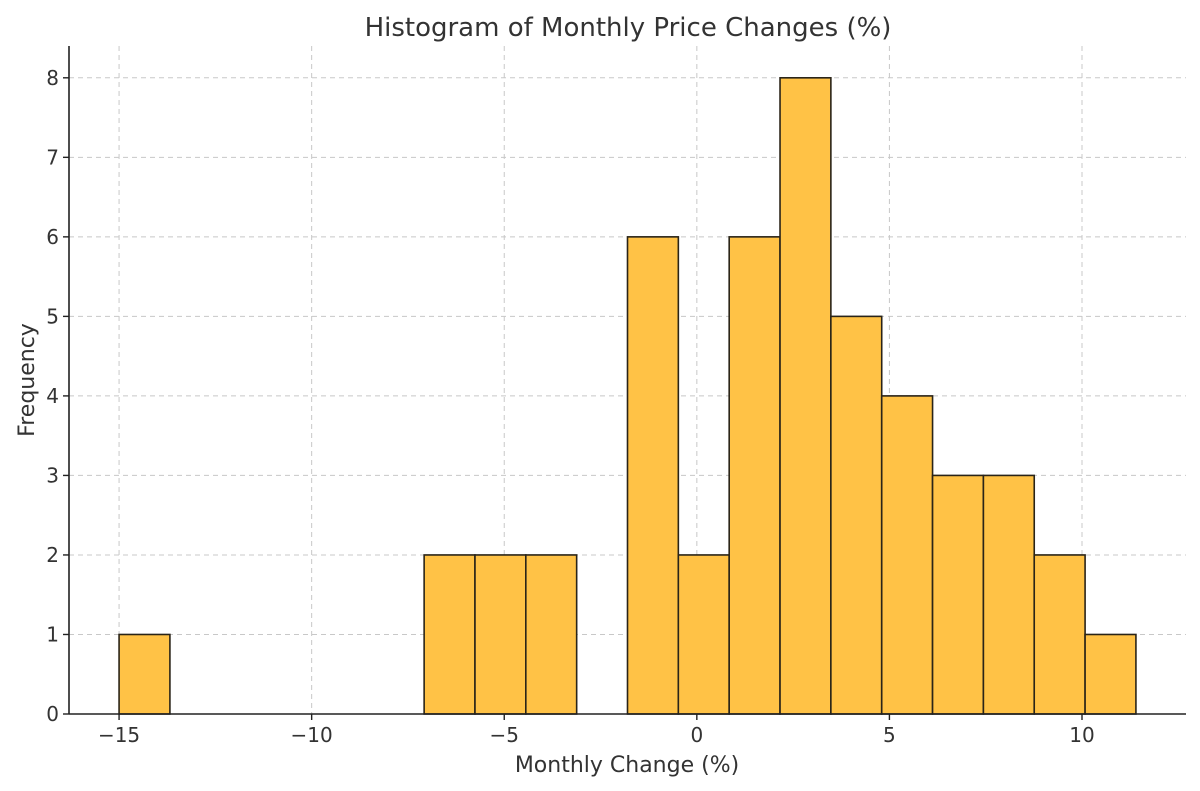  I want to click on y-ticks: 0 1 2 3 4 5 6 7 8, so click(57, 396).